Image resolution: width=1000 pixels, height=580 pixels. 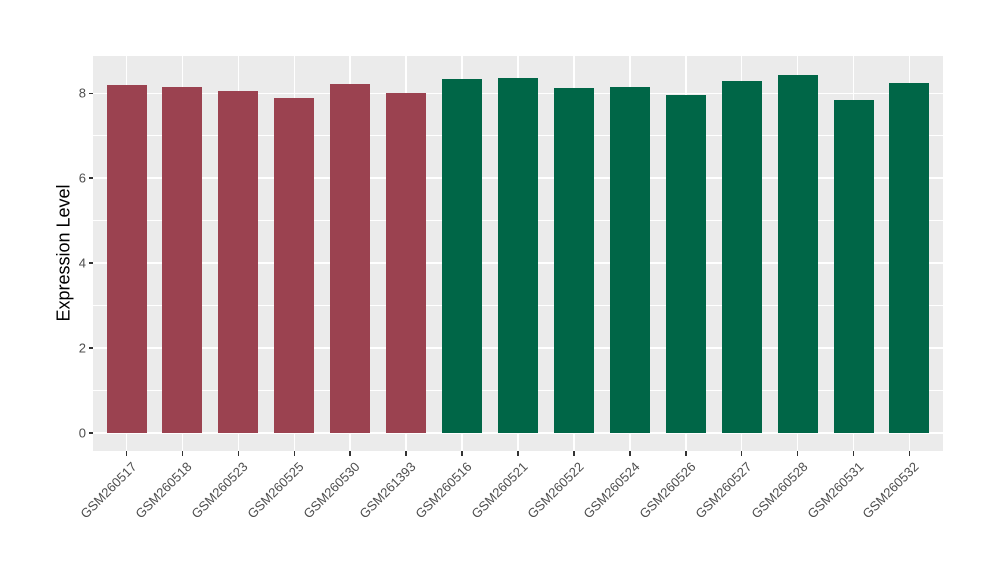 I want to click on gridline-major, so click(x=518, y=433).